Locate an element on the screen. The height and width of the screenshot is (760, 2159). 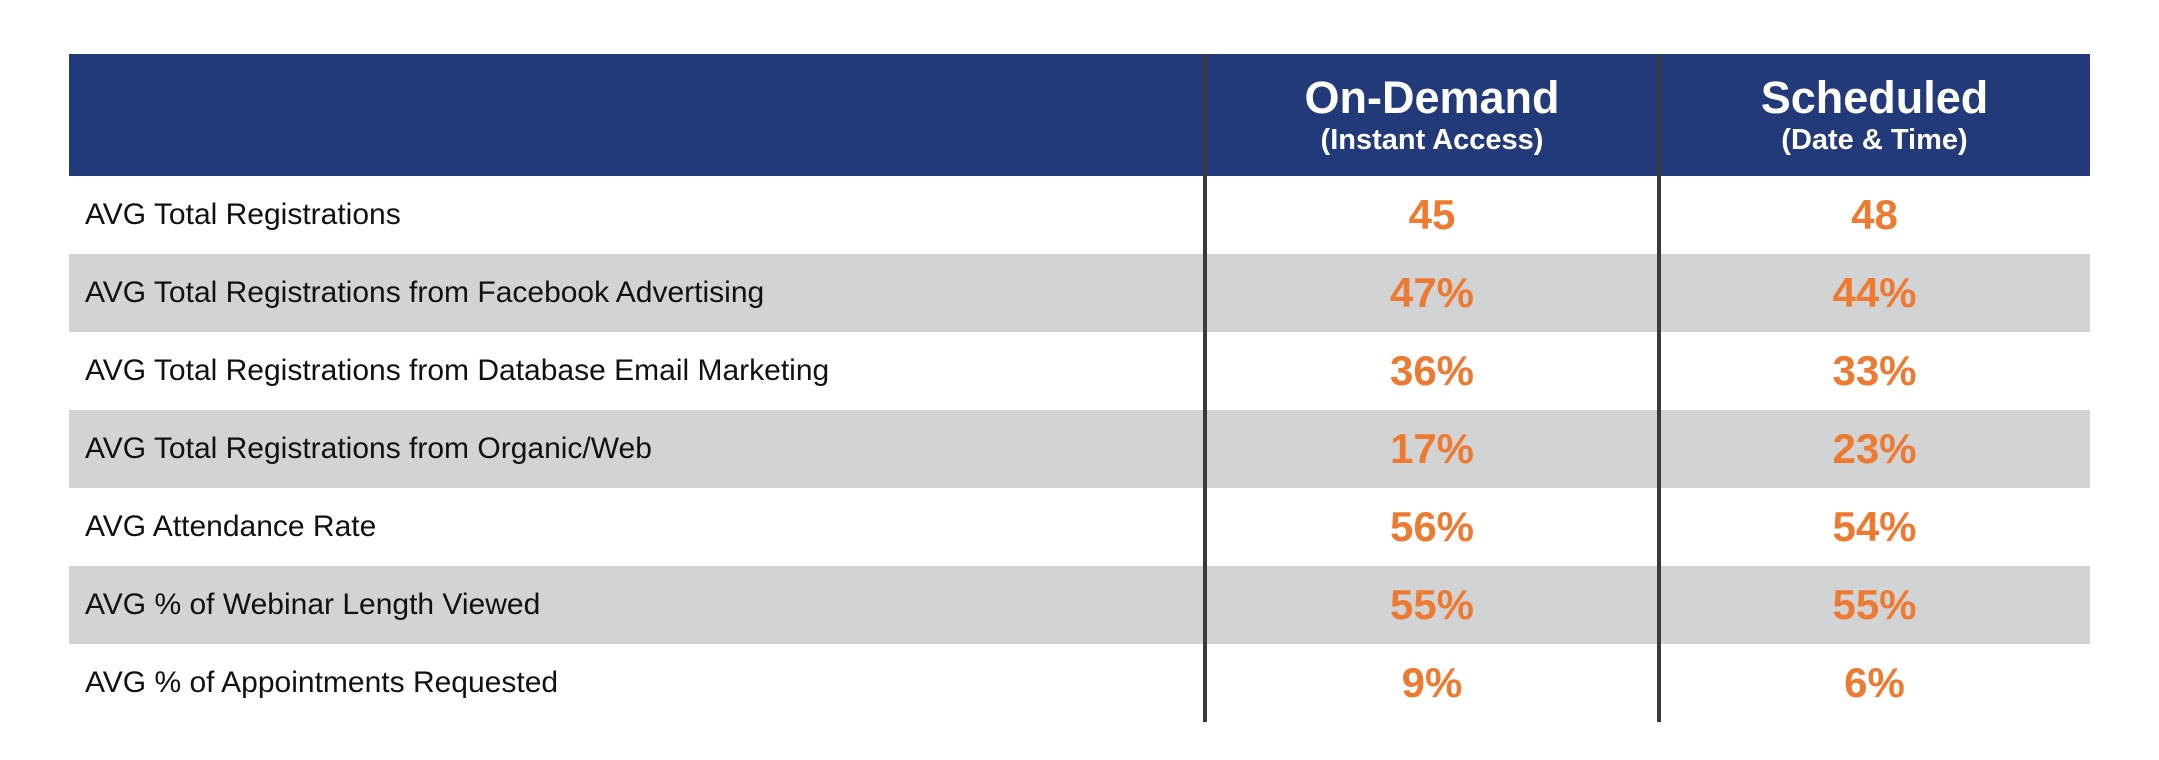
value-on-demand: 9% is located at coordinates (1432, 683).